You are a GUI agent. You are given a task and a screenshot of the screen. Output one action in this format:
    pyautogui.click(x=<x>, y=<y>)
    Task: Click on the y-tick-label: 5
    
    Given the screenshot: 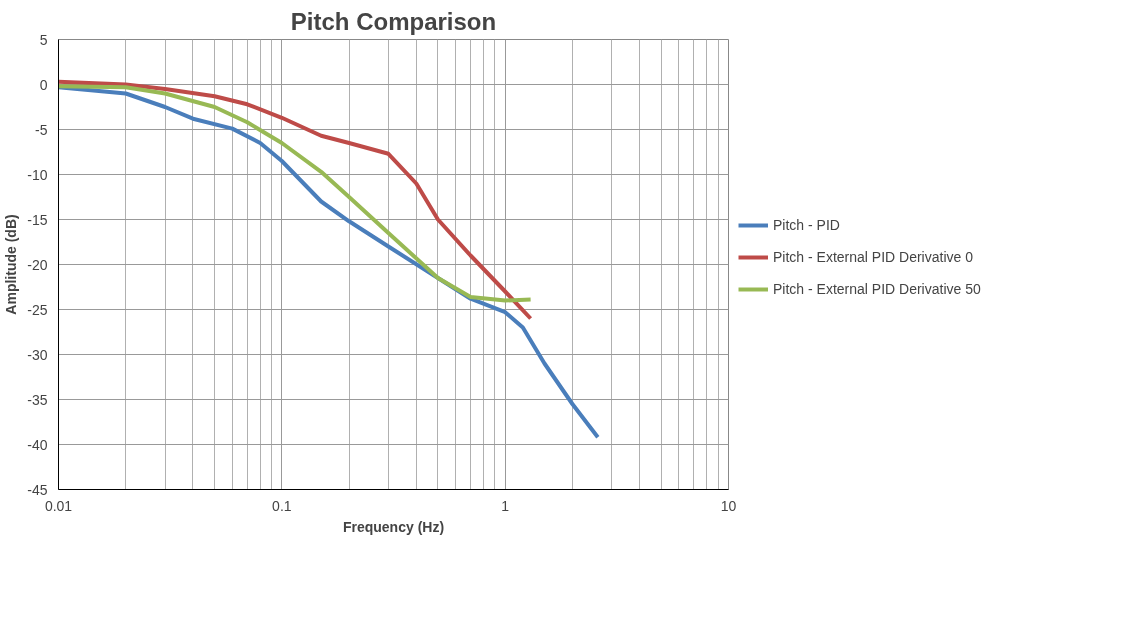 What is the action you would take?
    pyautogui.click(x=43, y=39)
    